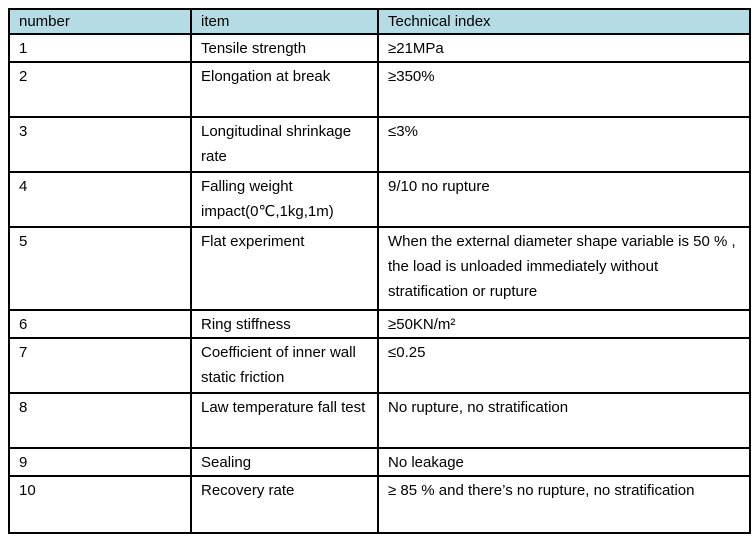 The width and height of the screenshot is (756, 537). What do you see at coordinates (100, 89) in the screenshot?
I see `cell-number: 2` at bounding box center [100, 89].